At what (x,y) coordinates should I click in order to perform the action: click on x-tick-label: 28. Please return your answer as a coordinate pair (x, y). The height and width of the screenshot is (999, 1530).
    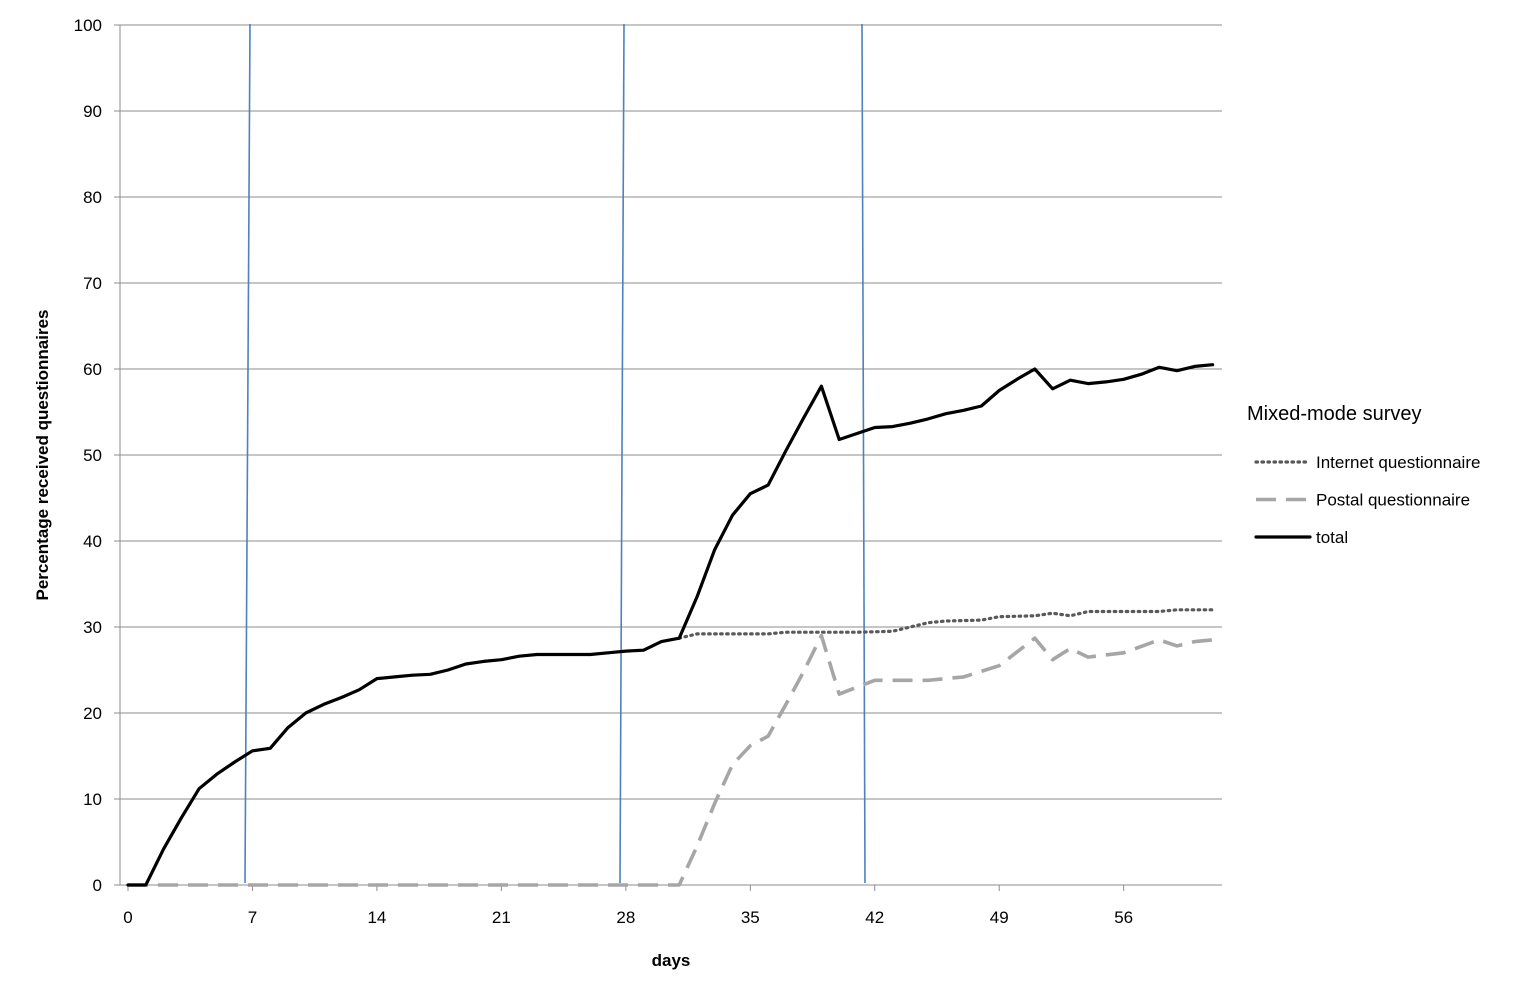
    Looking at the image, I should click on (625, 917).